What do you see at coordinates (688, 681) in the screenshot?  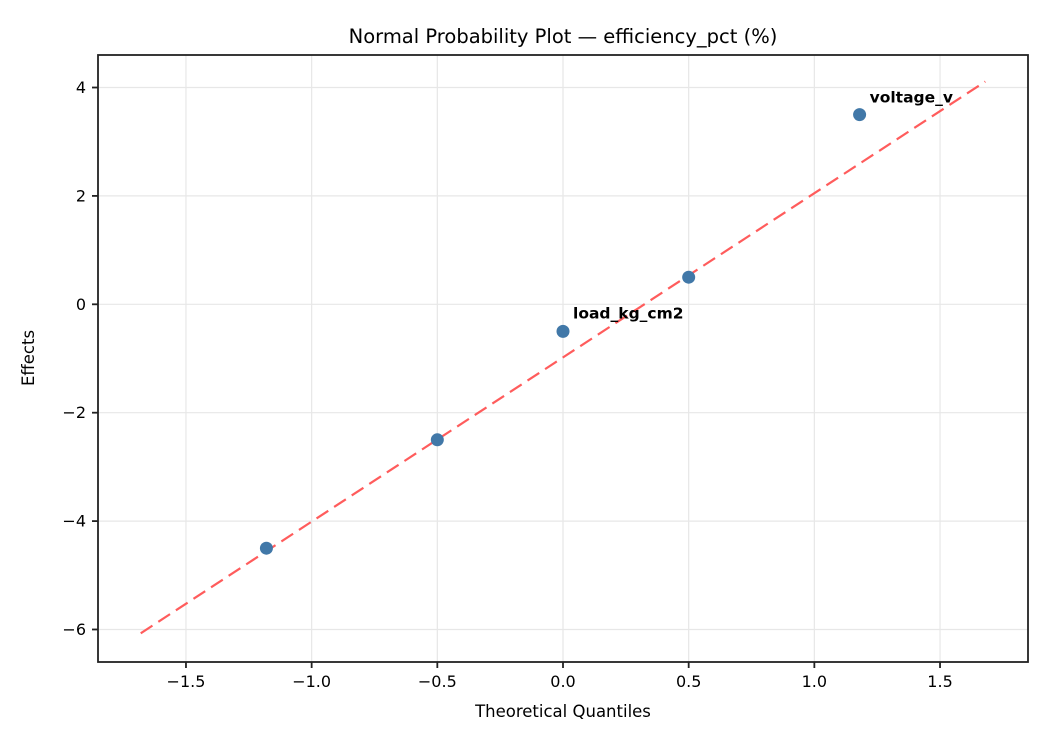 I see `x-tick-label: 0.5` at bounding box center [688, 681].